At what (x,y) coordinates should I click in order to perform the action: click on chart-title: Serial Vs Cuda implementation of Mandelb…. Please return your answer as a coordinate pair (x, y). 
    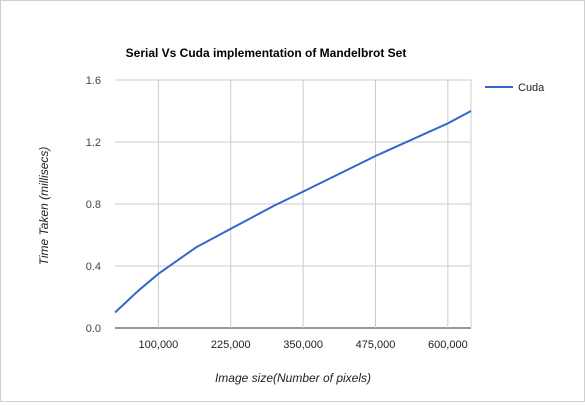
    Looking at the image, I should click on (266, 53).